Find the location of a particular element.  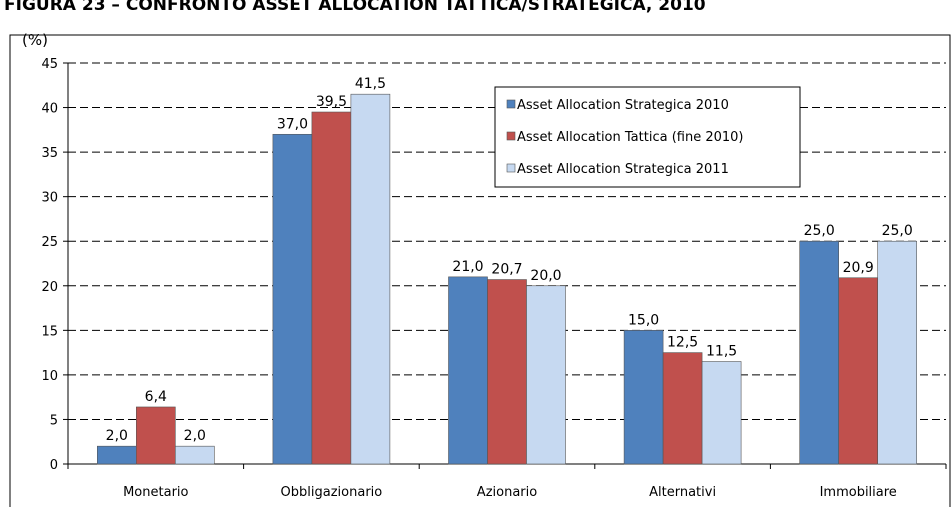

value-label: 15,0 is located at coordinates (643, 320).